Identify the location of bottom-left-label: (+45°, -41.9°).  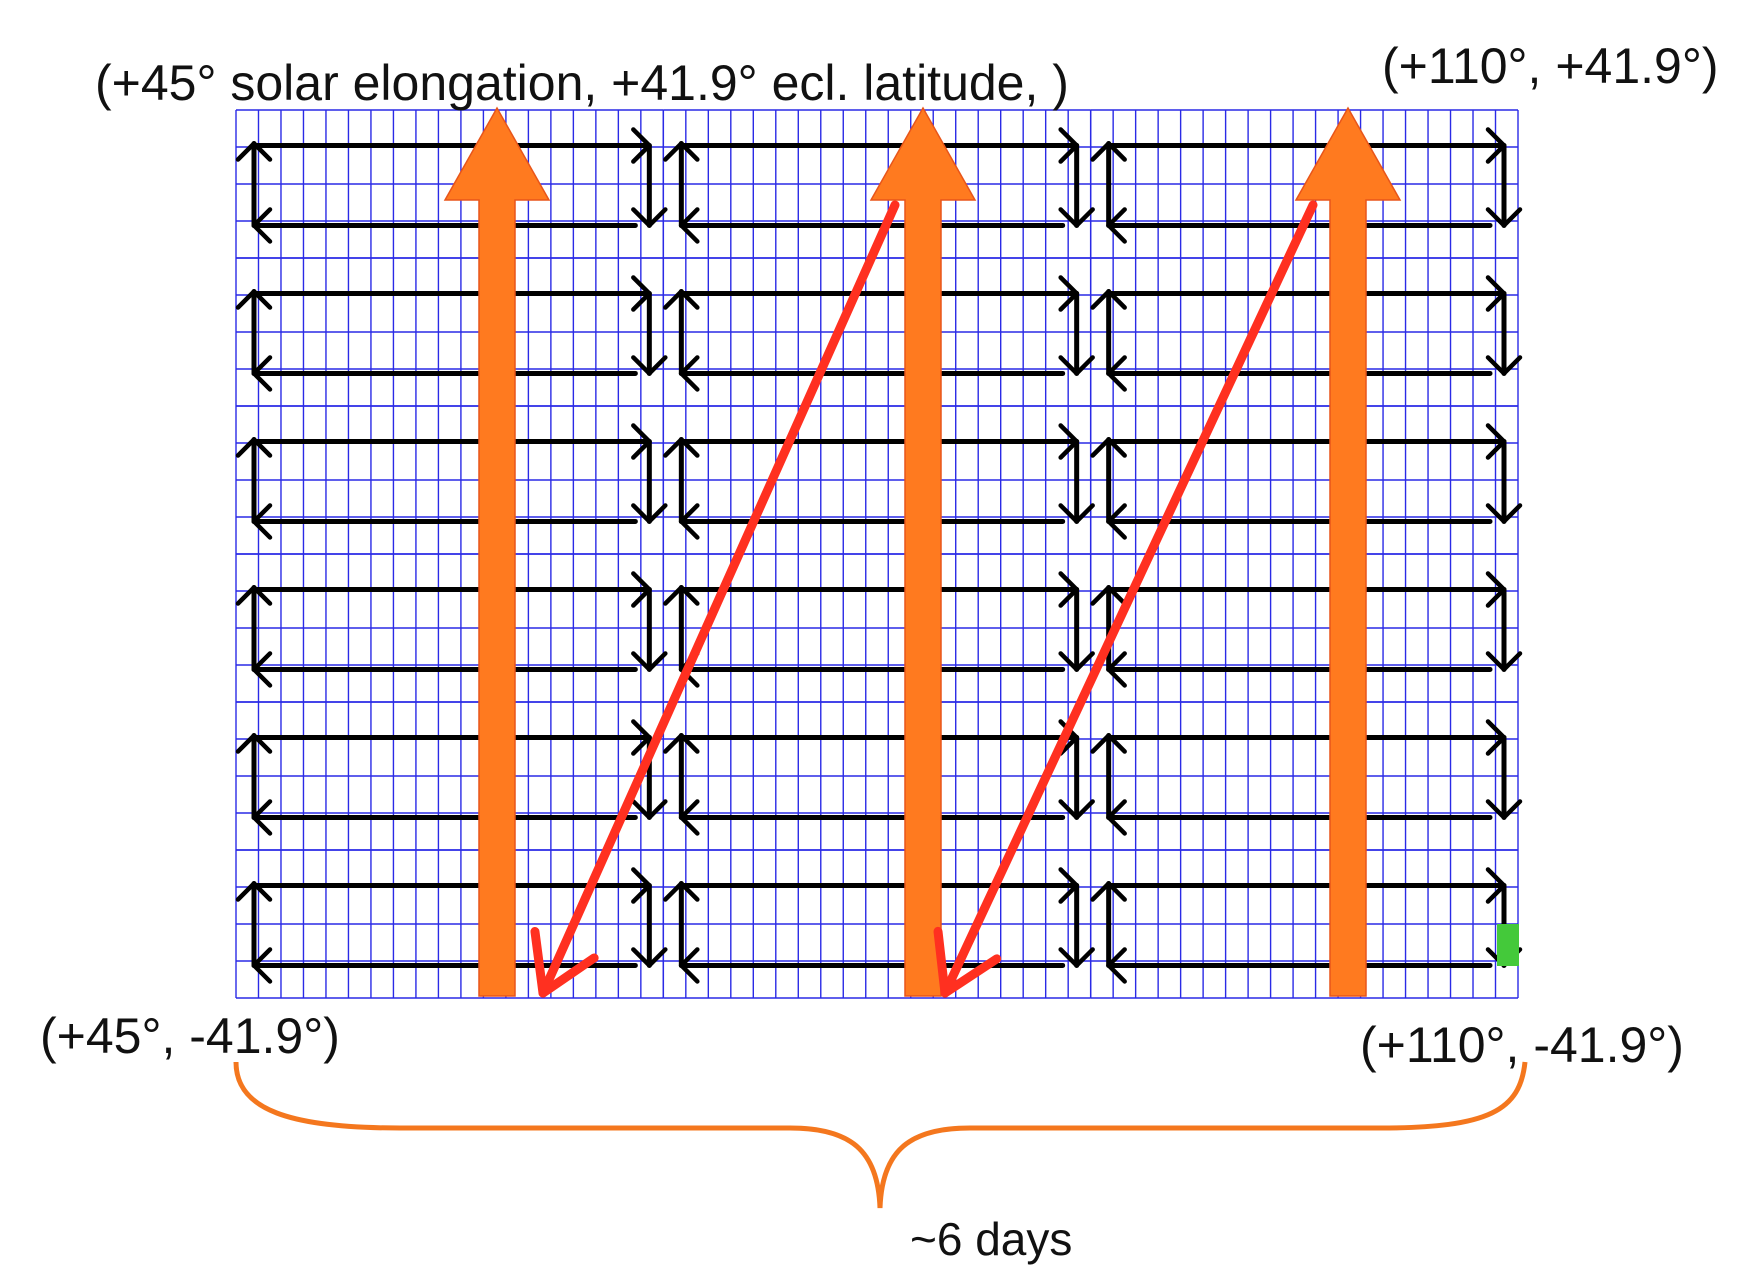
(190, 1036).